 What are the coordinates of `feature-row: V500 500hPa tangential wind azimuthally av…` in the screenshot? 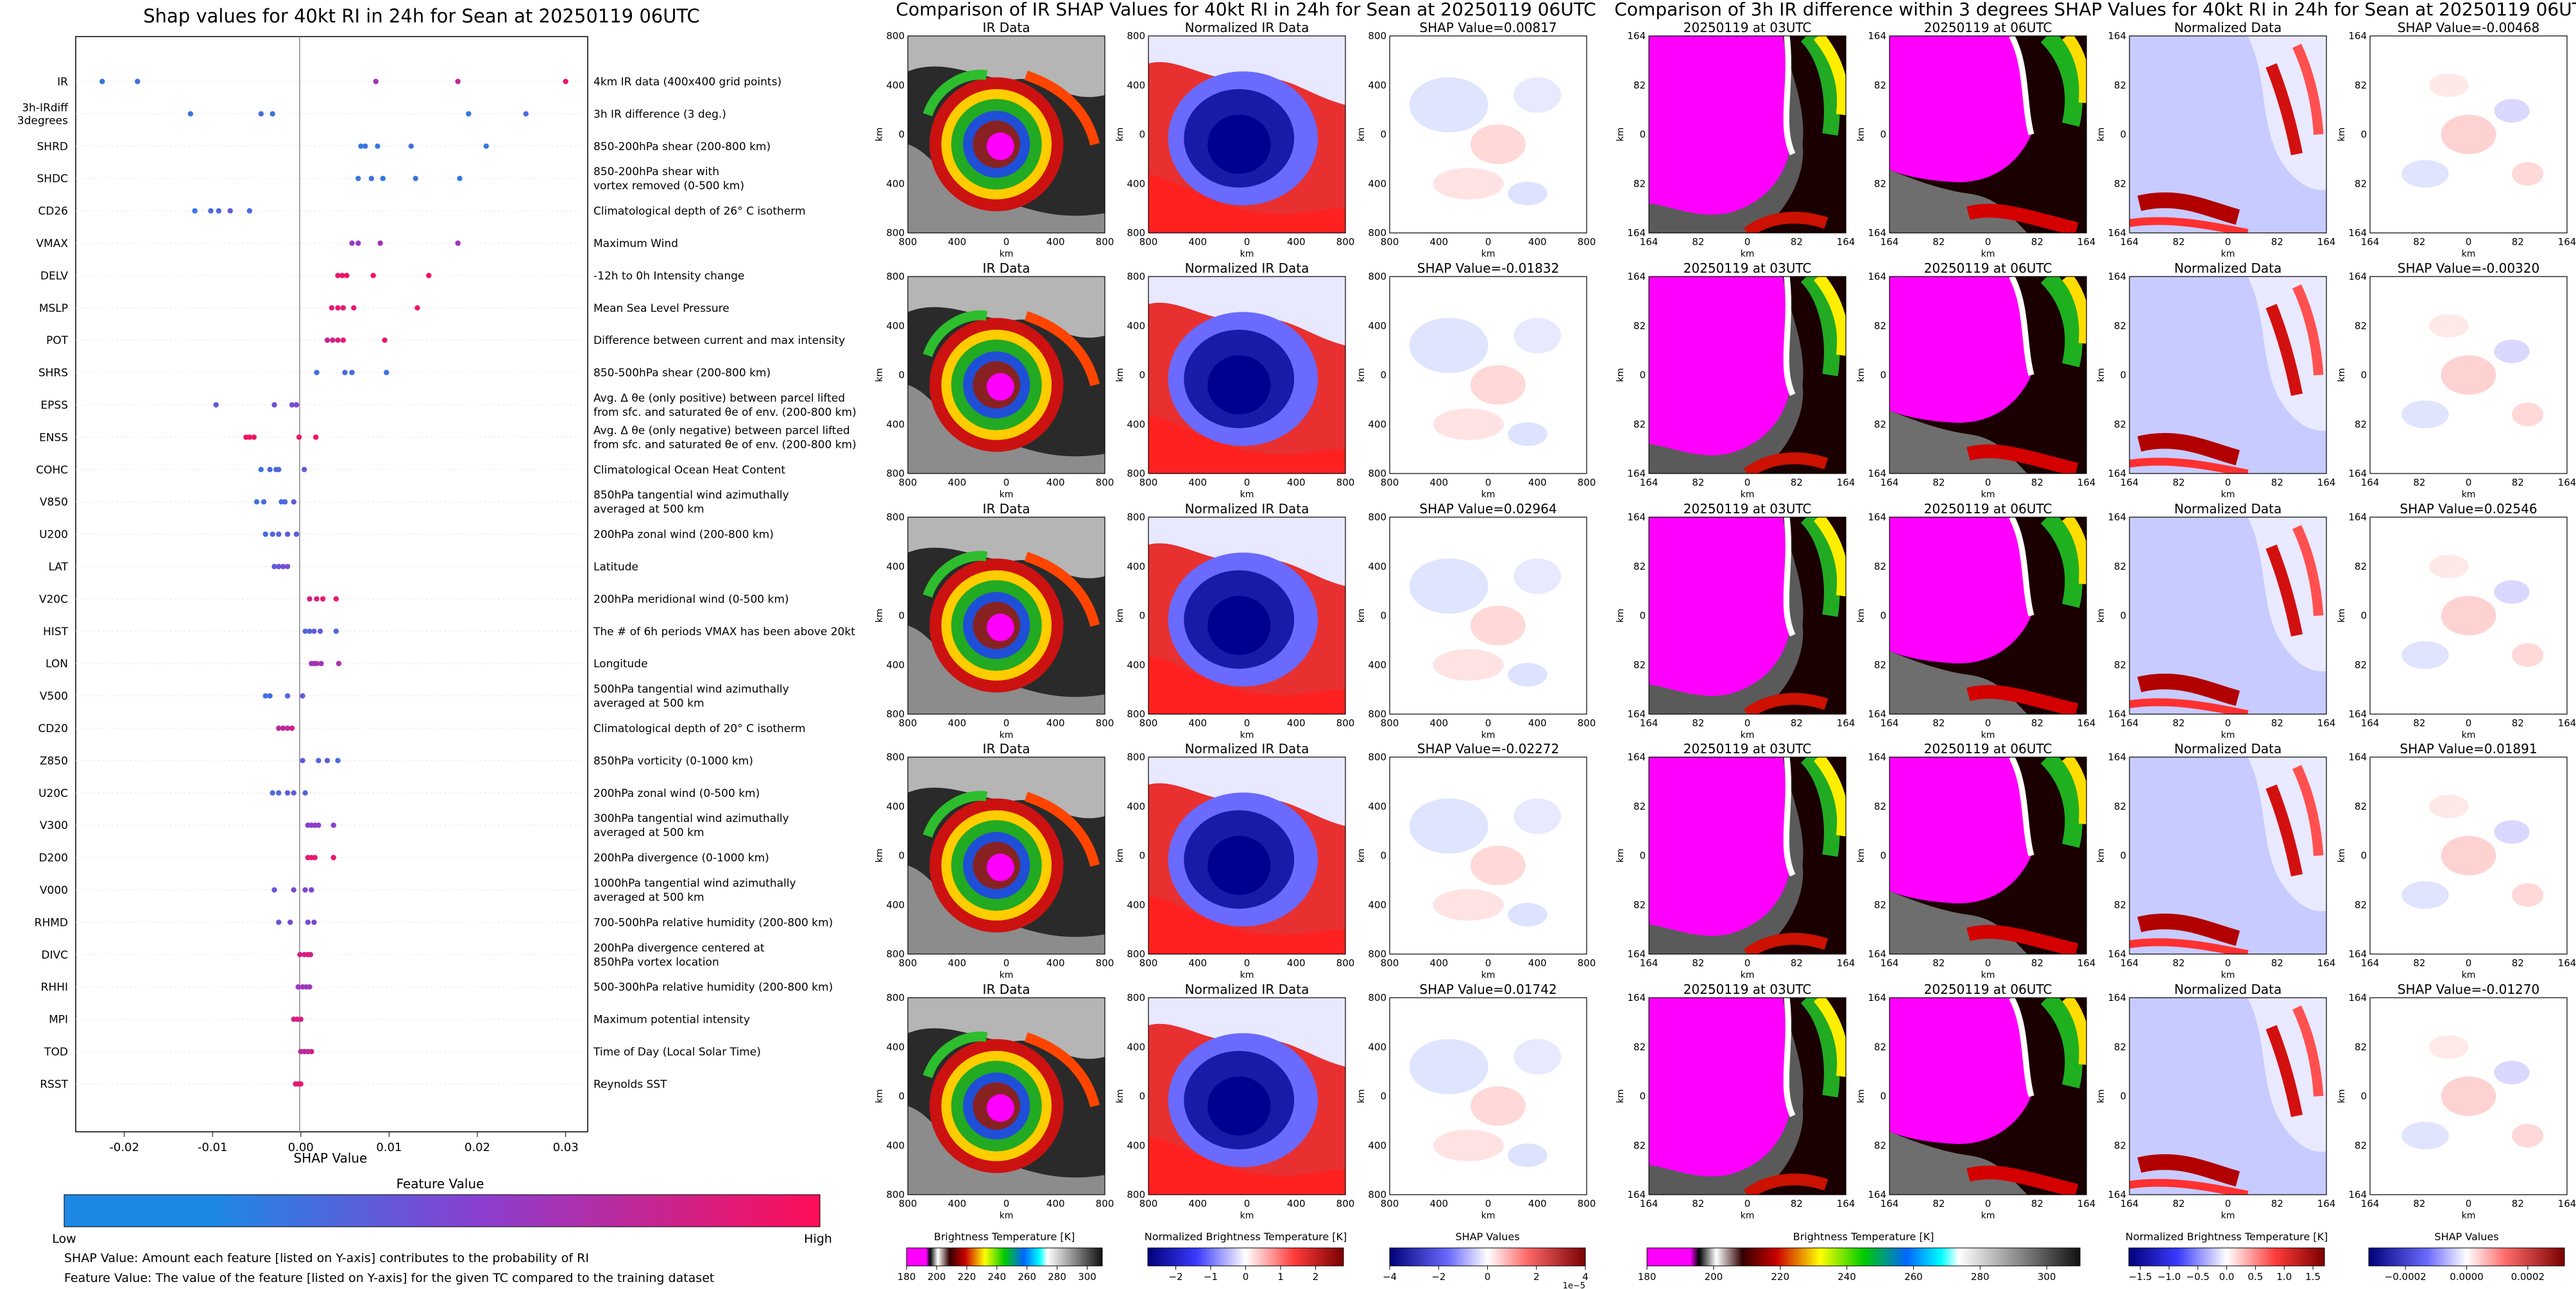 It's located at (415, 696).